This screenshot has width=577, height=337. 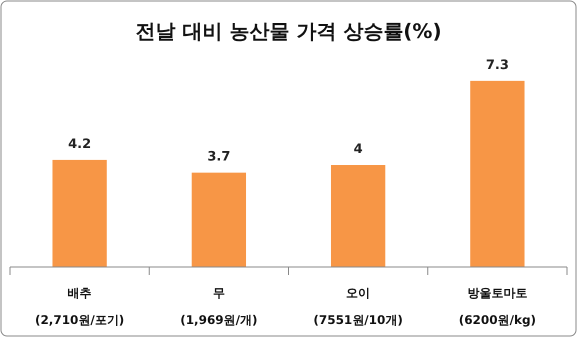 I want to click on data-label: 3.7, so click(x=218, y=157).